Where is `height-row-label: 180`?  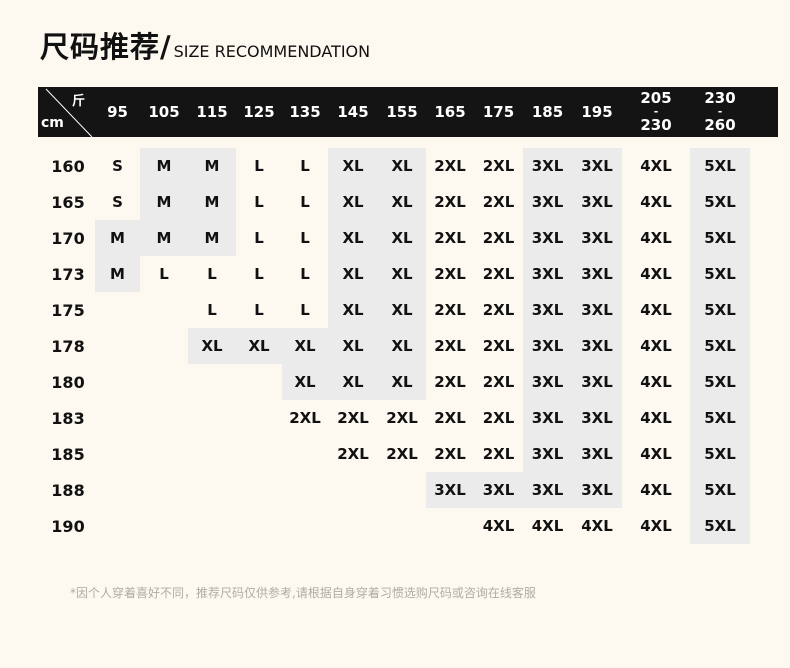 height-row-label: 180 is located at coordinates (68, 382).